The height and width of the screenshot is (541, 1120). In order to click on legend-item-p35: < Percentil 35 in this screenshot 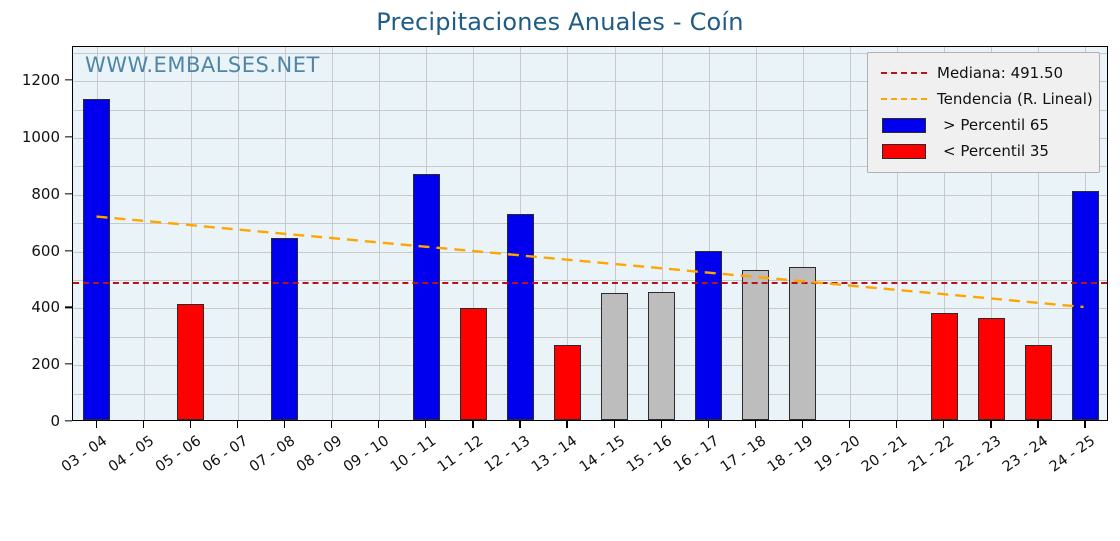, I will do `click(983, 151)`.